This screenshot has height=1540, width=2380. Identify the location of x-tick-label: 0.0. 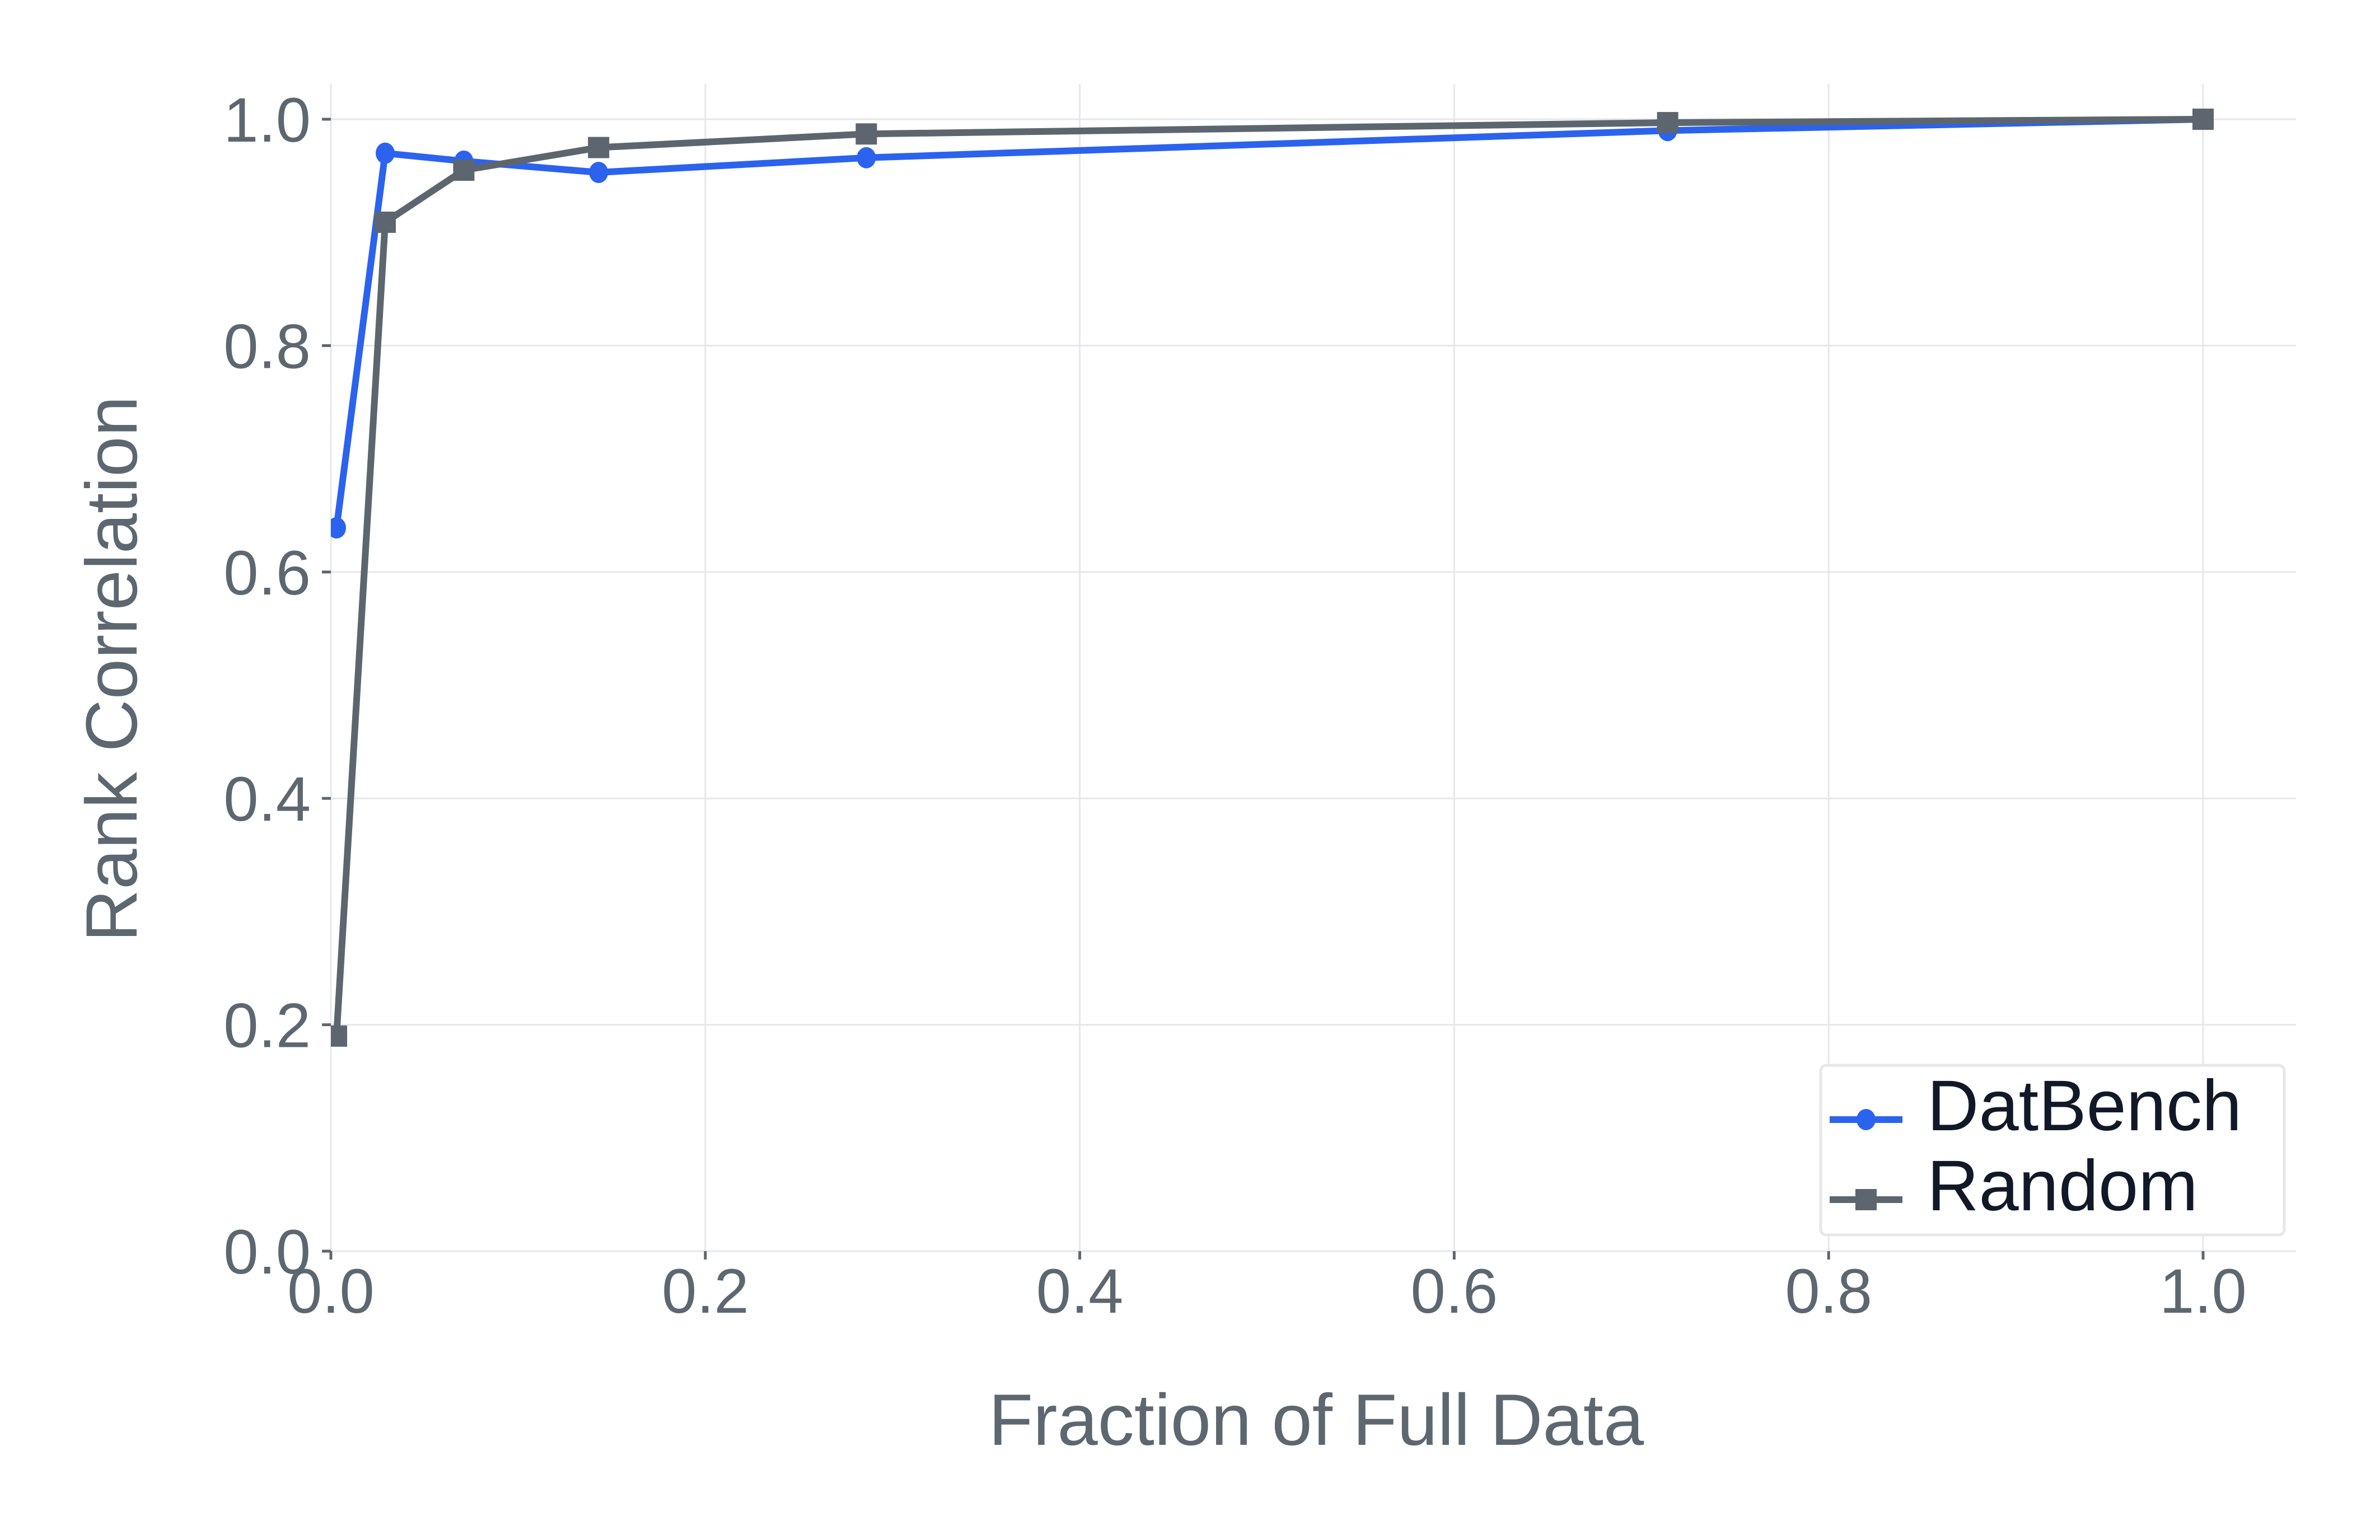
(331, 1291).